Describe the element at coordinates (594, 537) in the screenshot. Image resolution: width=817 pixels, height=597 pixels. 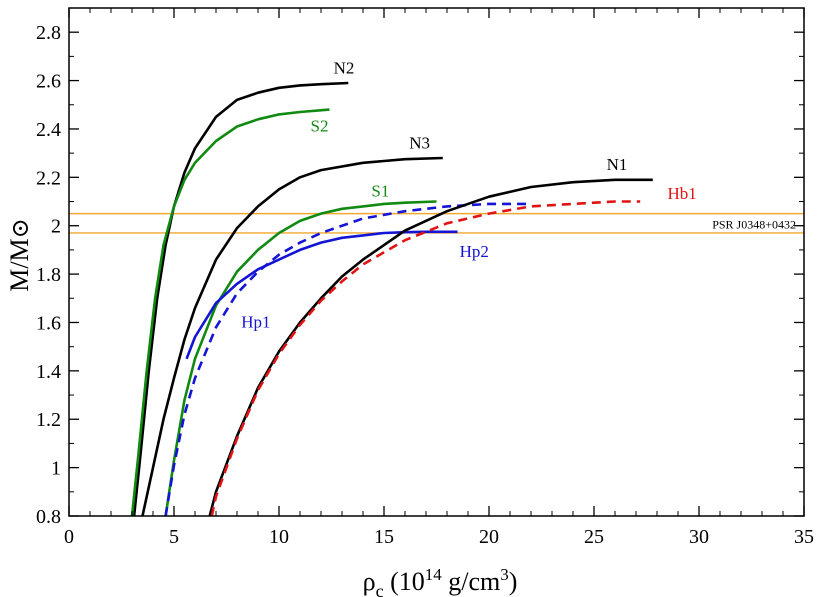
I see `x-tick-label: 25` at that location.